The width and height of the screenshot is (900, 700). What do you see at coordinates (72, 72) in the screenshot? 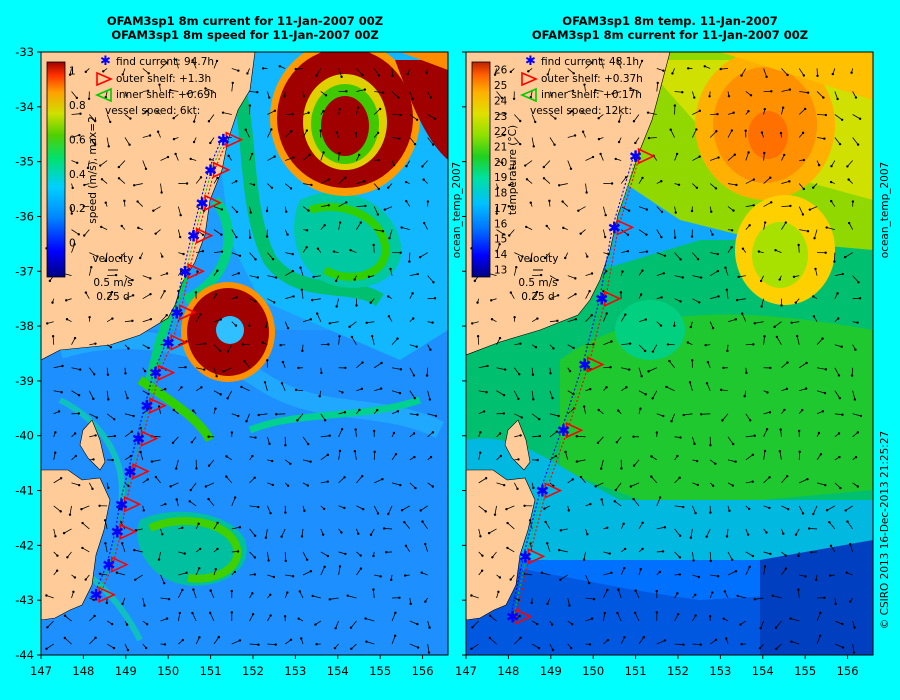
I see `colorbar-tick-label: 1` at bounding box center [72, 72].